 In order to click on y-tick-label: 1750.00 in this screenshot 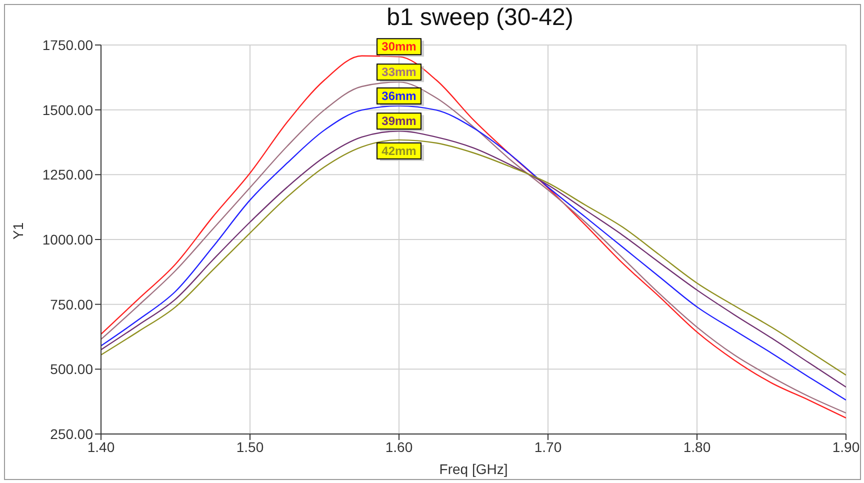, I will do `click(68, 44)`.